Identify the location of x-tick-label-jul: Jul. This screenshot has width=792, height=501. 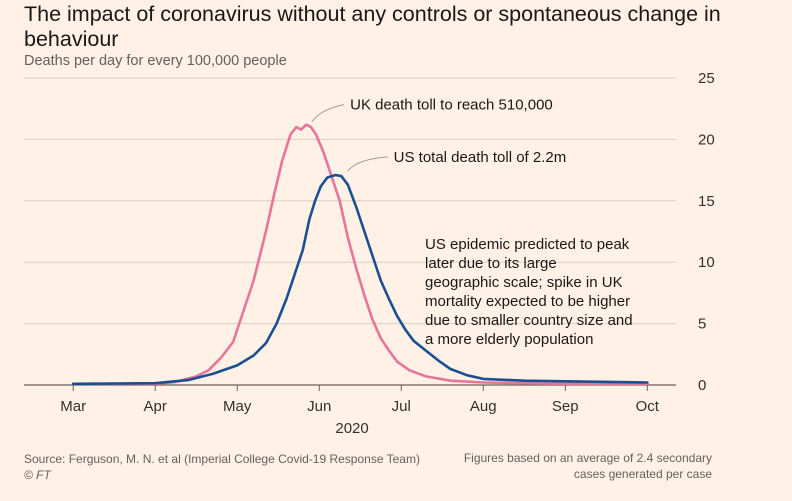
(401, 406).